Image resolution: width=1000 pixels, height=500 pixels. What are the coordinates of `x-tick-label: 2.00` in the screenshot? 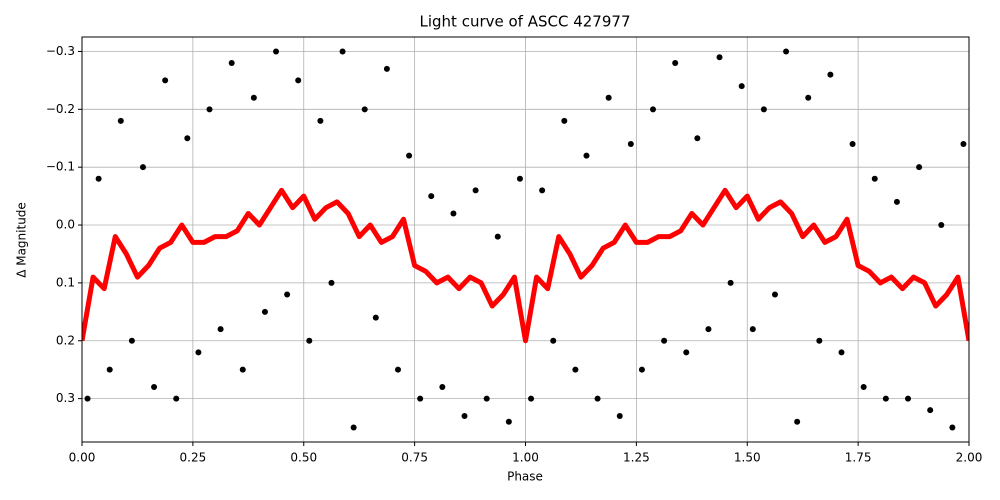 It's located at (969, 458).